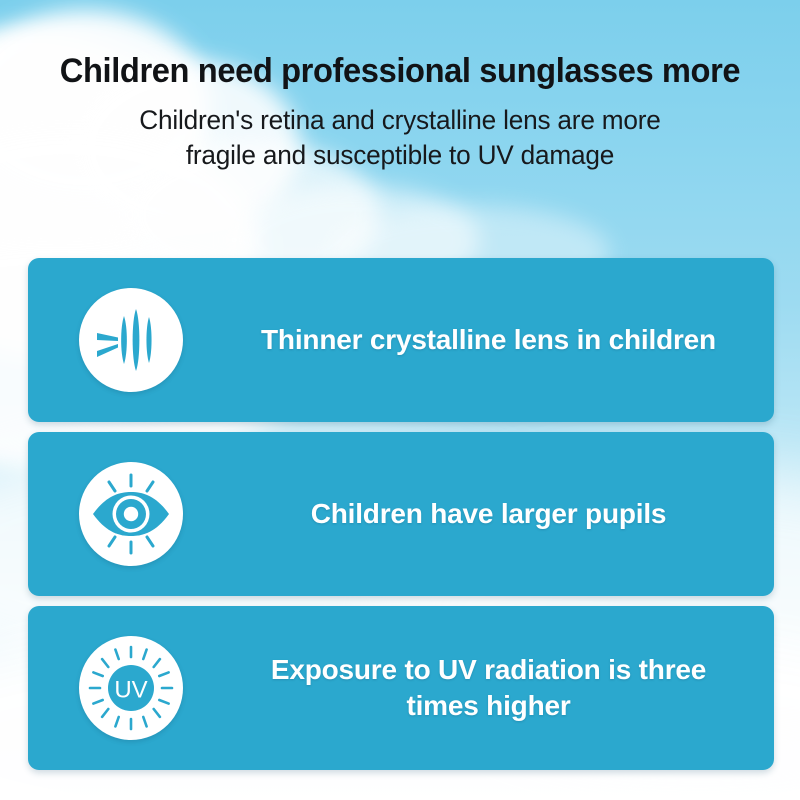  I want to click on feature-card-text: Thinner crystalline lens in children, so click(503, 340).